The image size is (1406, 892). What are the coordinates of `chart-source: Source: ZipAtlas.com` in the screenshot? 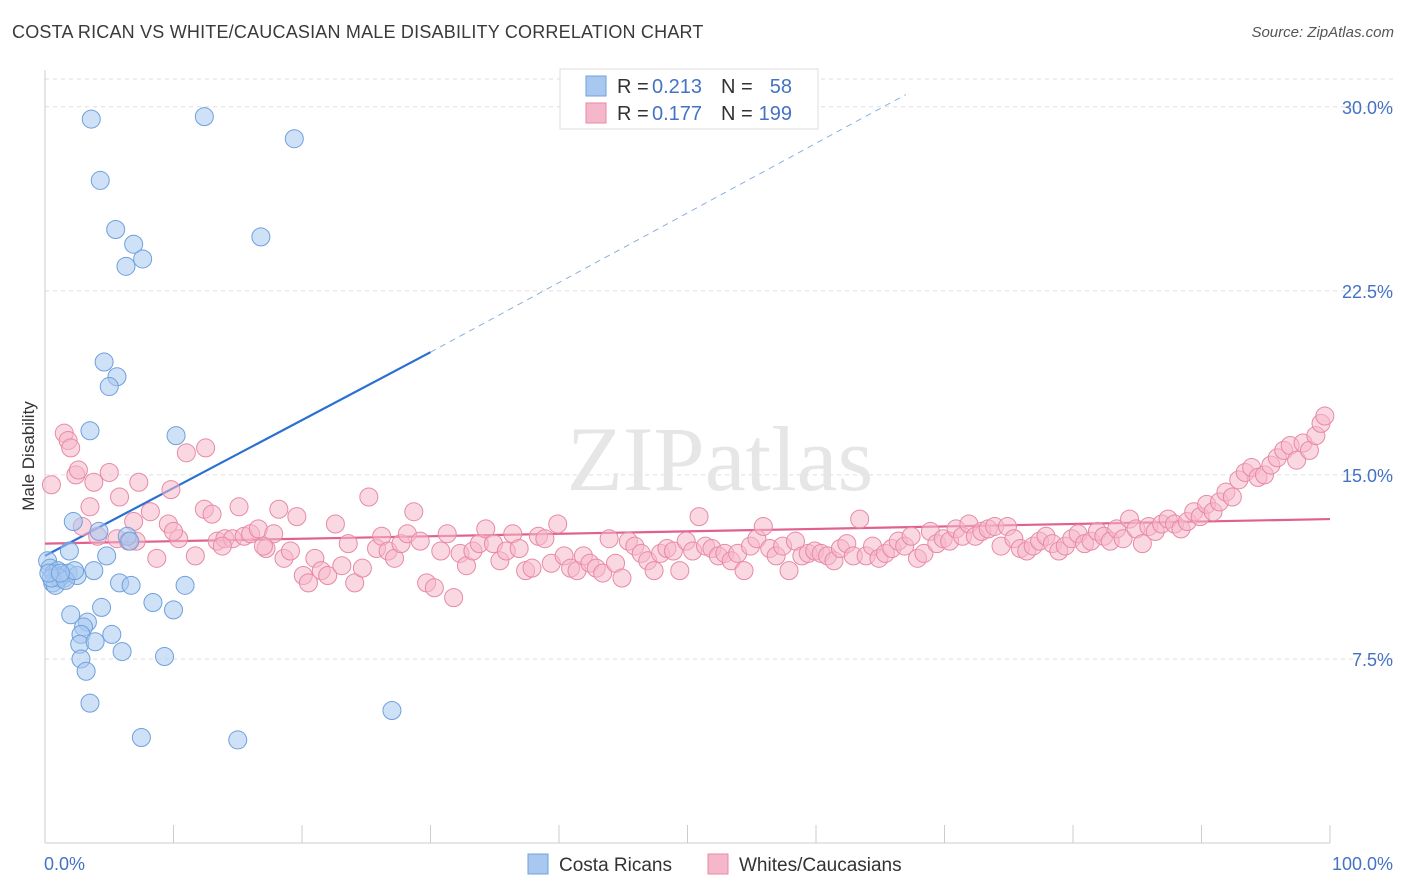 It's located at (1322, 32).